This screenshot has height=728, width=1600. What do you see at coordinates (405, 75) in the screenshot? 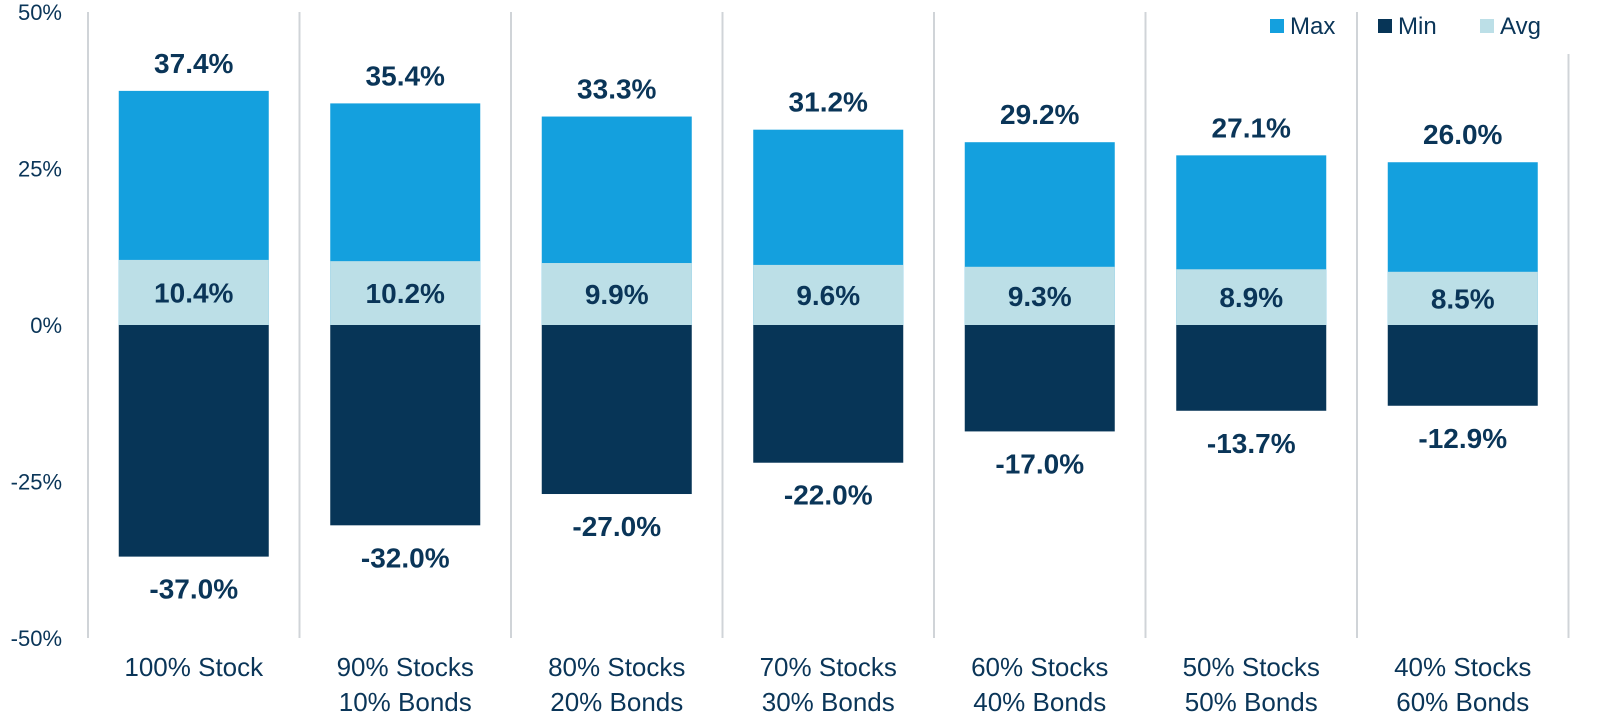
I see `data-label-max: 35.4%` at bounding box center [405, 75].